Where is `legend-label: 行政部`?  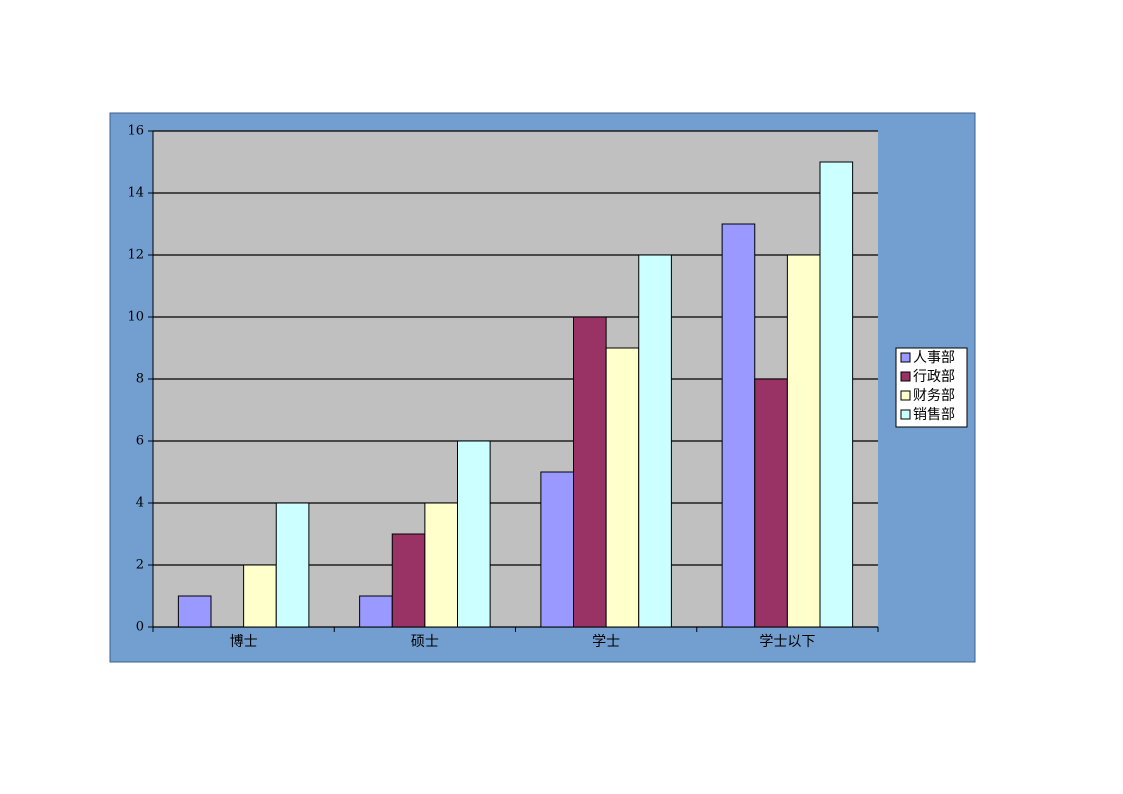 legend-label: 行政部 is located at coordinates (934, 377).